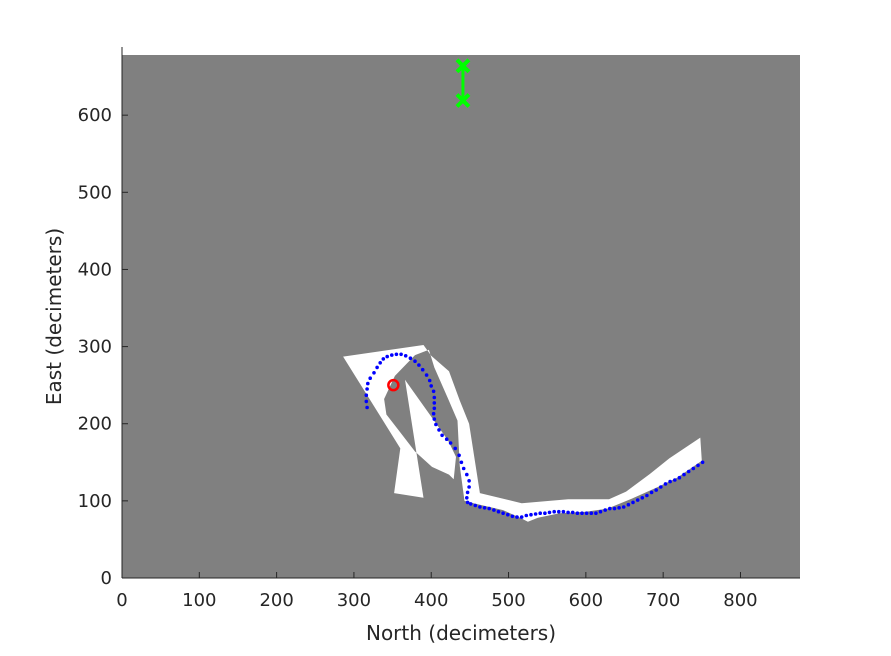  I want to click on x-tick-label: 200, so click(276, 600).